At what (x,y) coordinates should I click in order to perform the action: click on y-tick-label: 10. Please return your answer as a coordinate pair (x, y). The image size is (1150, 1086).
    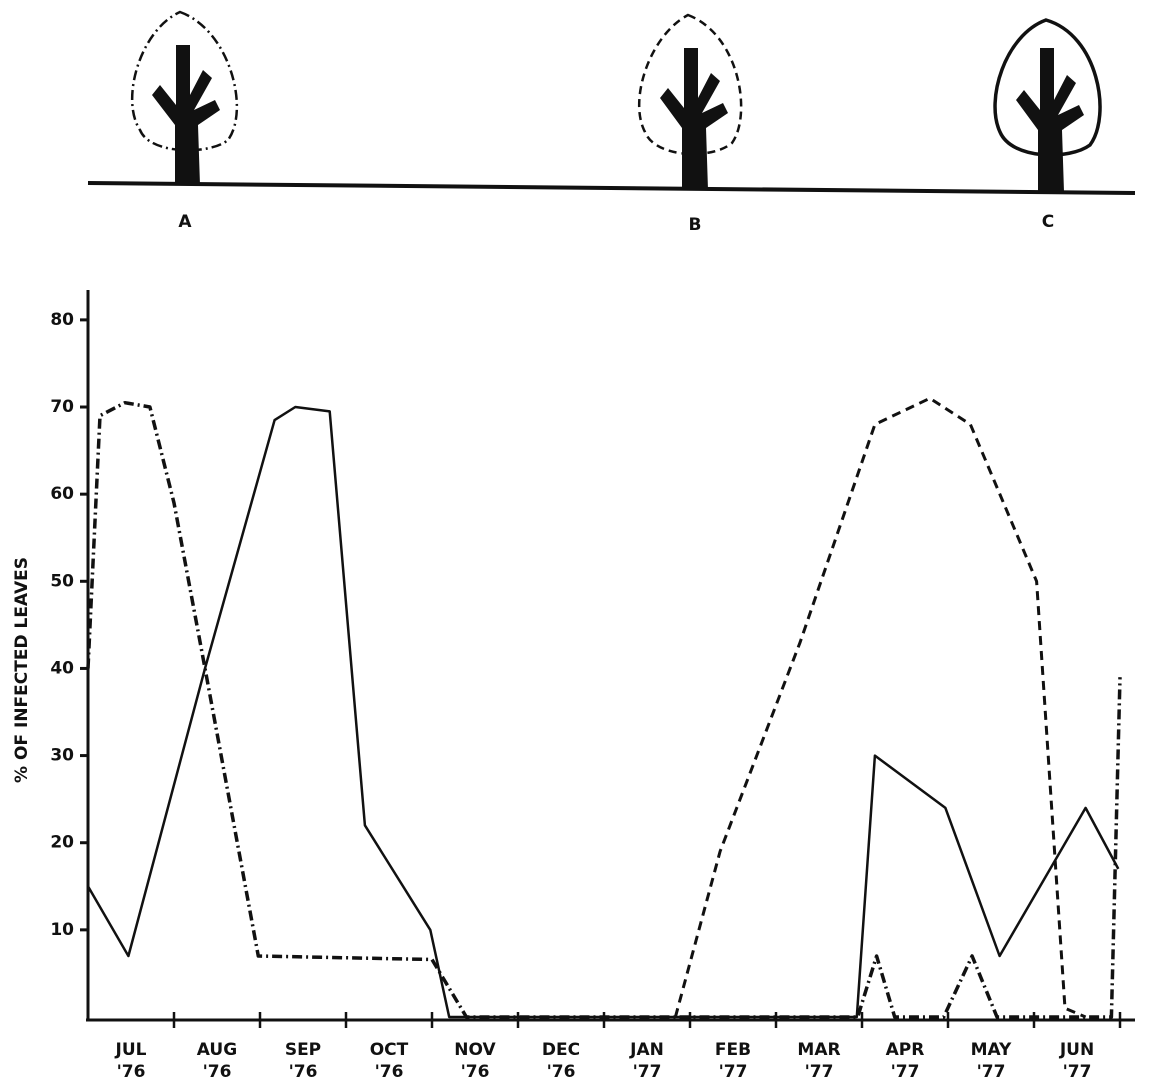
    Looking at the image, I should click on (62, 930).